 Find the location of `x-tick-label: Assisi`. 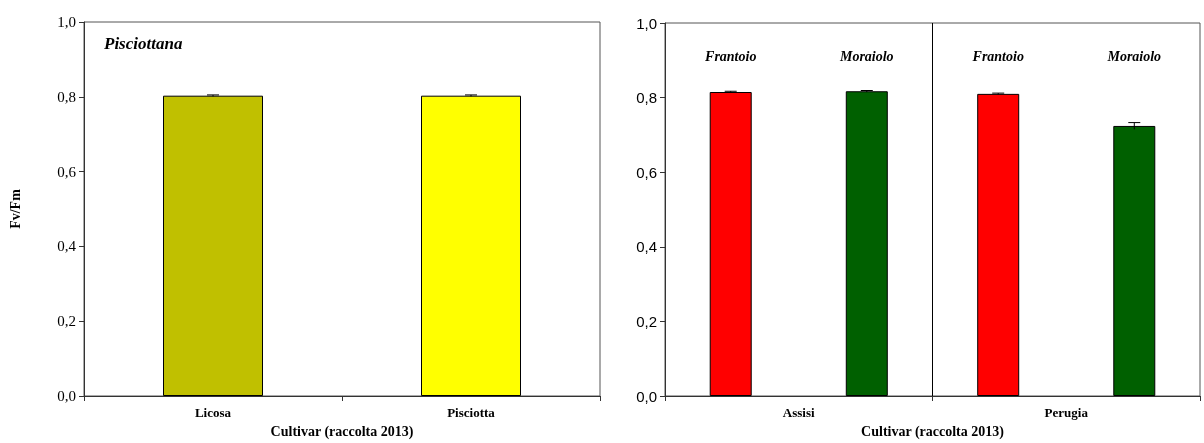

x-tick-label: Assisi is located at coordinates (799, 412).